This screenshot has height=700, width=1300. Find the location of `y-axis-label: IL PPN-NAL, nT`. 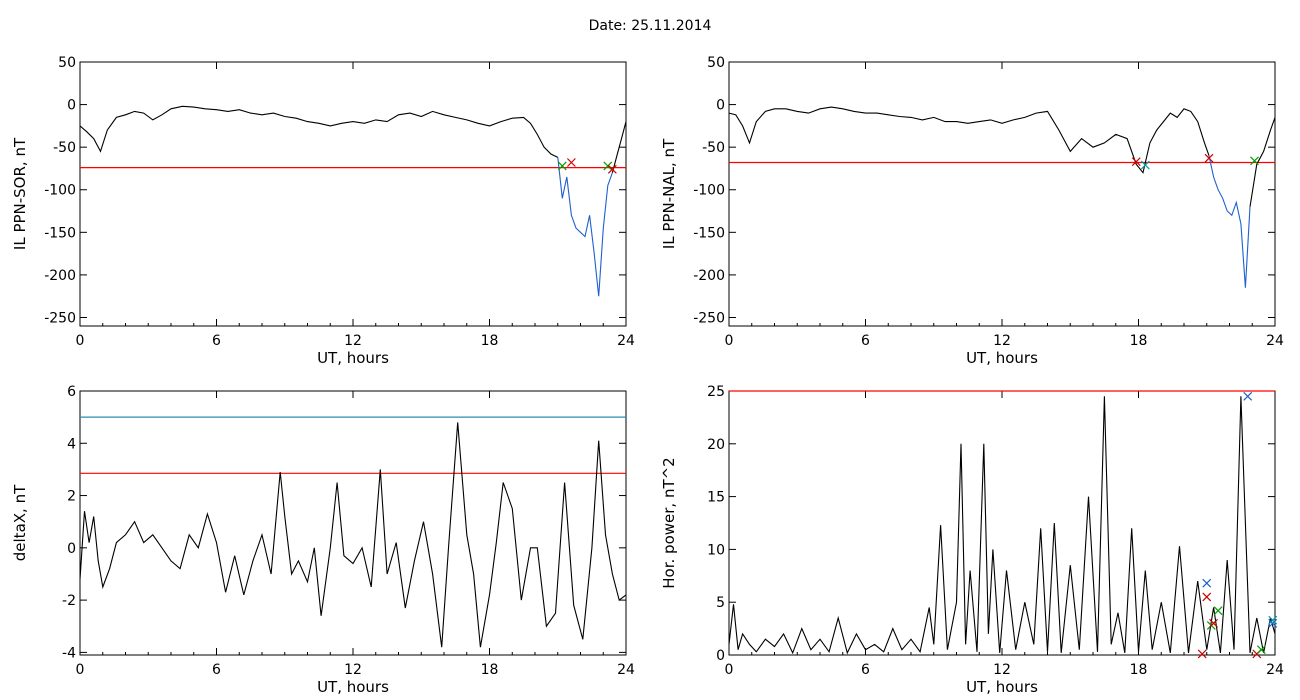

y-axis-label: IL PPN-NAL, nT is located at coordinates (669, 193).